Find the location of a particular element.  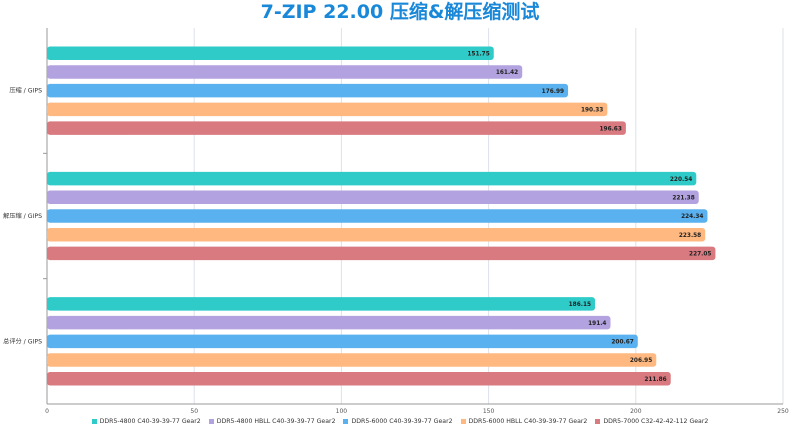

legend-label: DDR5-4800 C40-39-39-77 Gear2 is located at coordinates (150, 421).